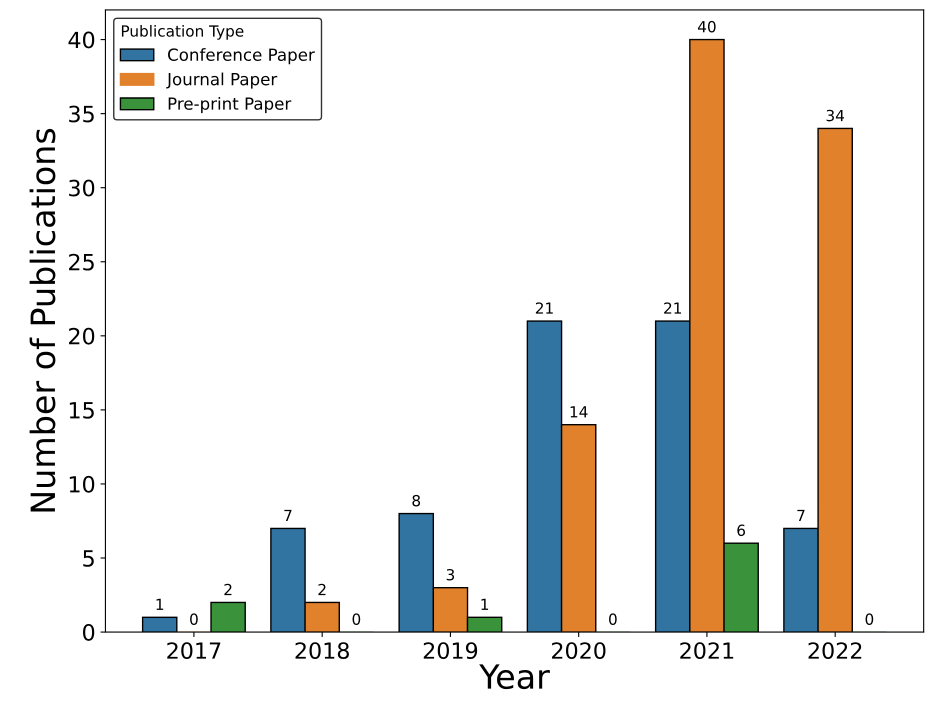  What do you see at coordinates (707, 651) in the screenshot?
I see `x-tick-label: 2021` at bounding box center [707, 651].